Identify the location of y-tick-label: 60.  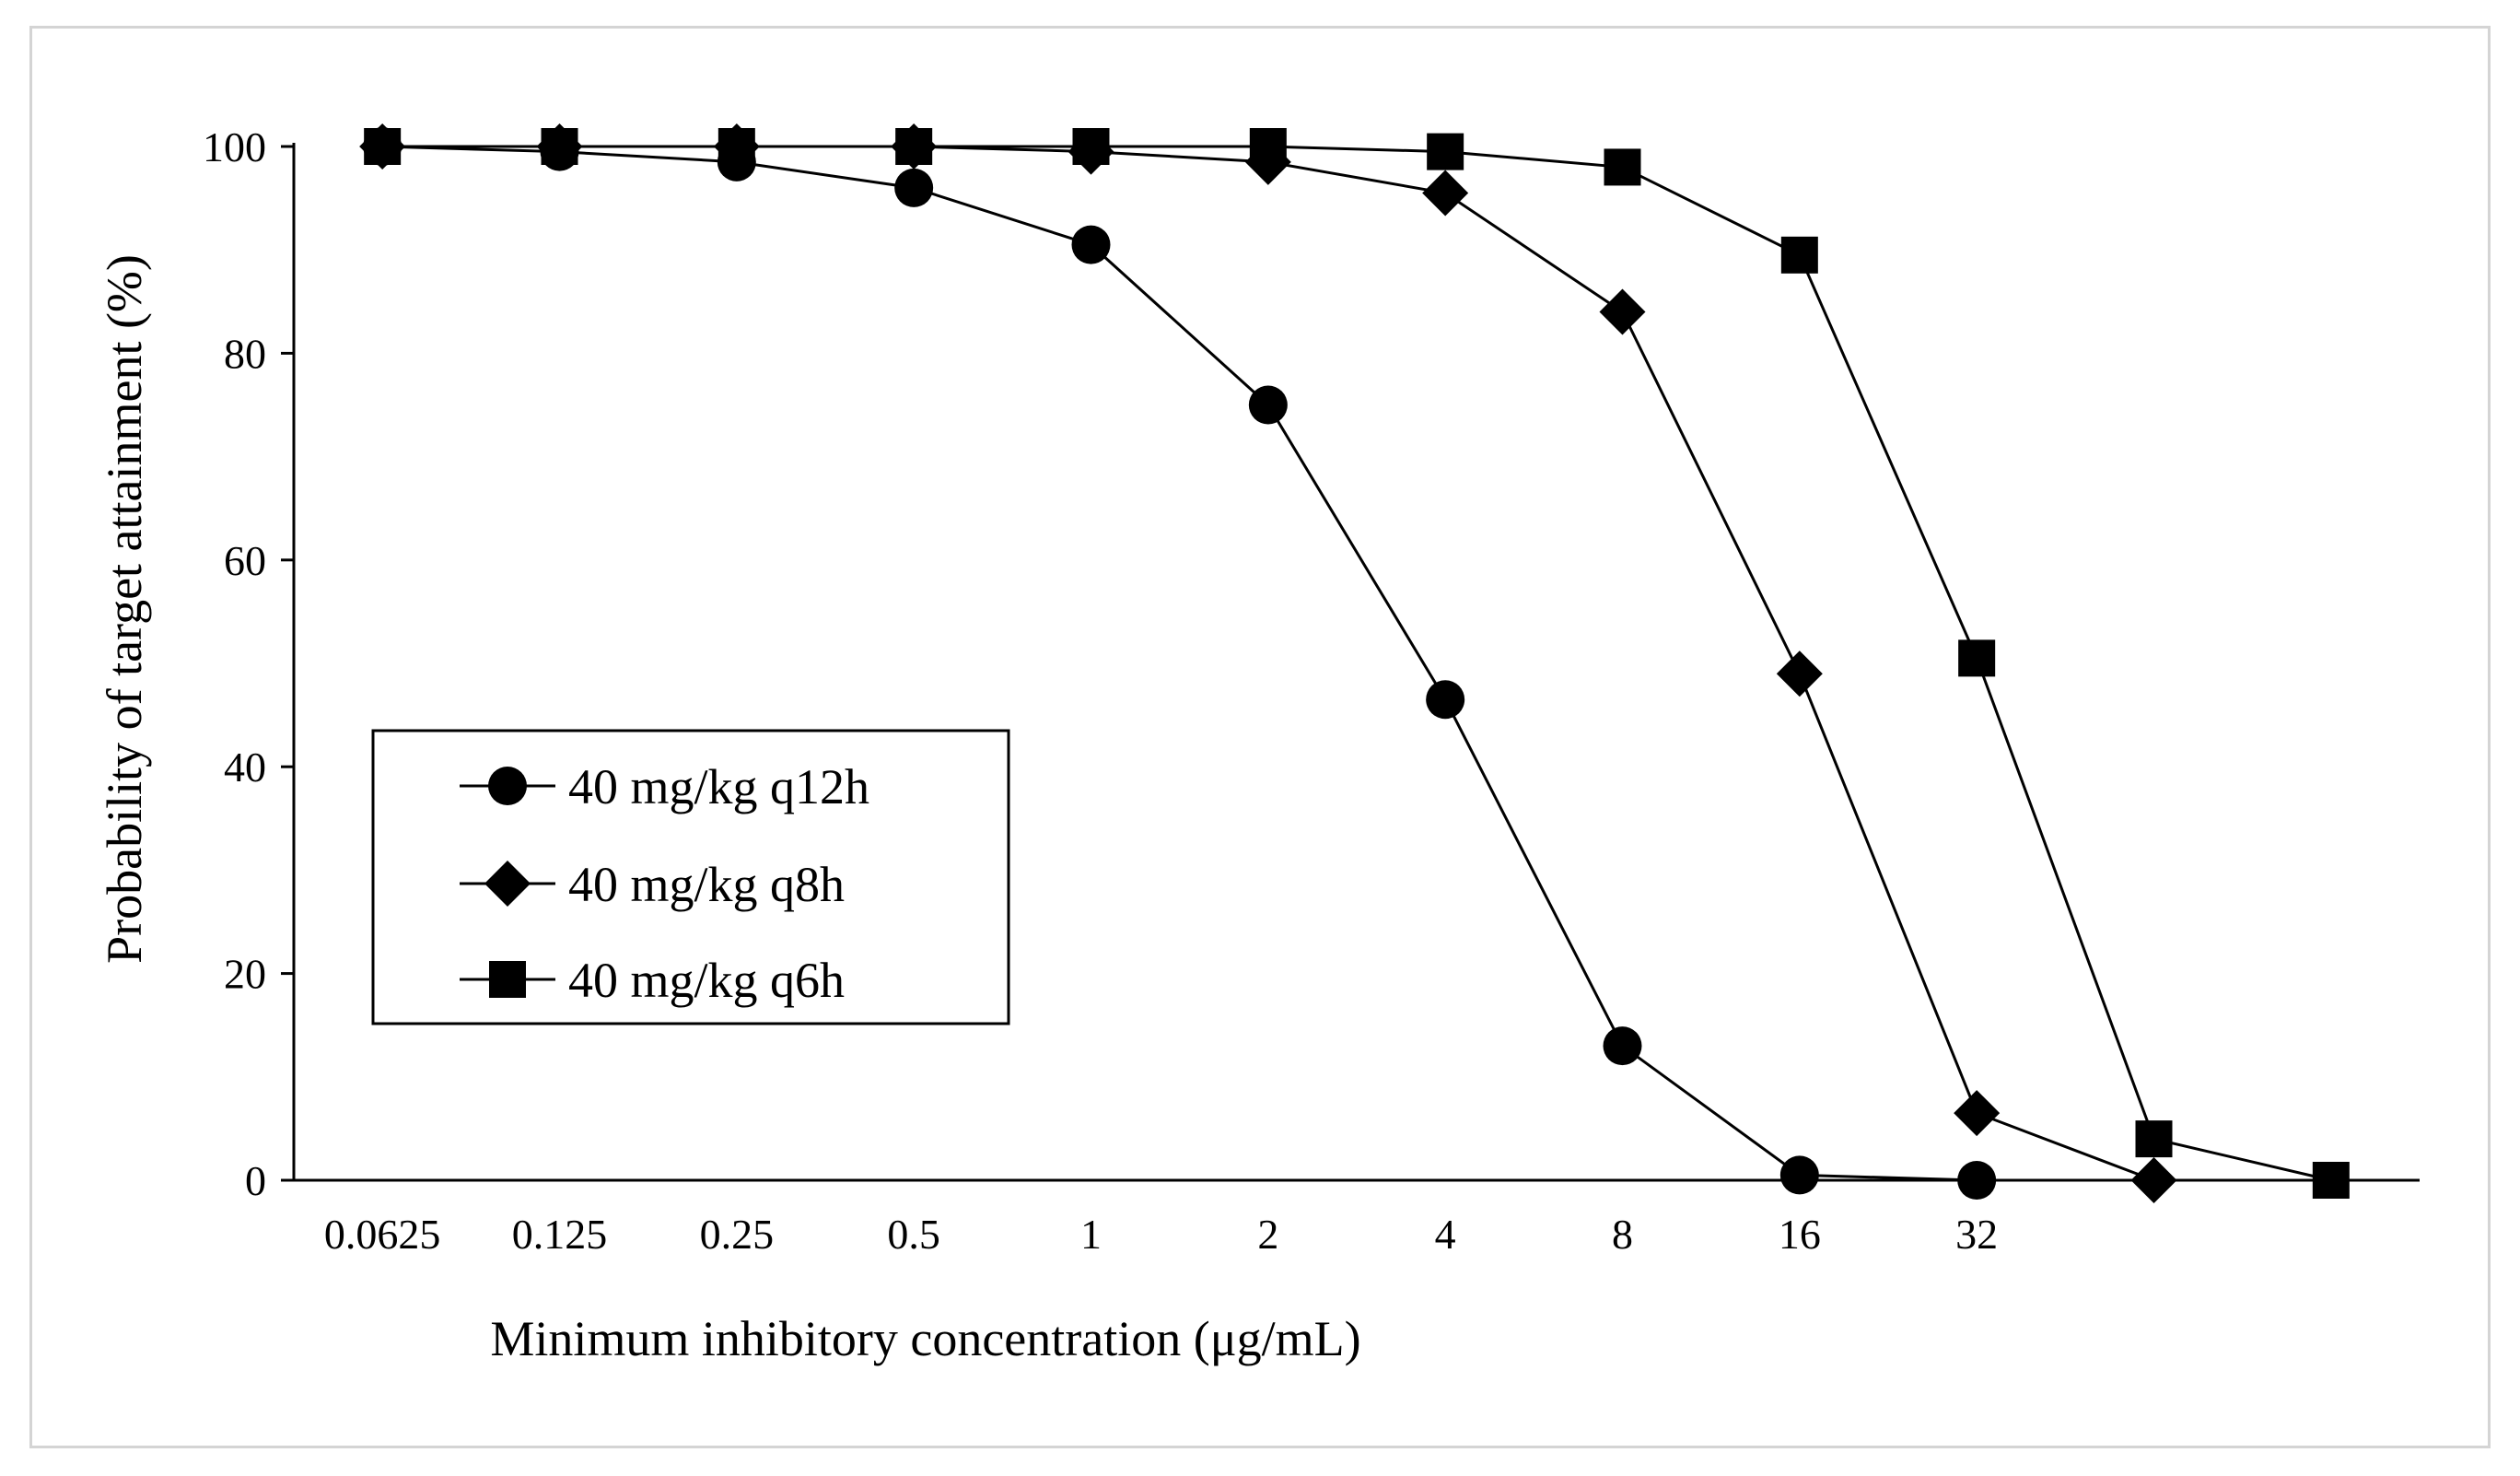
(245, 560).